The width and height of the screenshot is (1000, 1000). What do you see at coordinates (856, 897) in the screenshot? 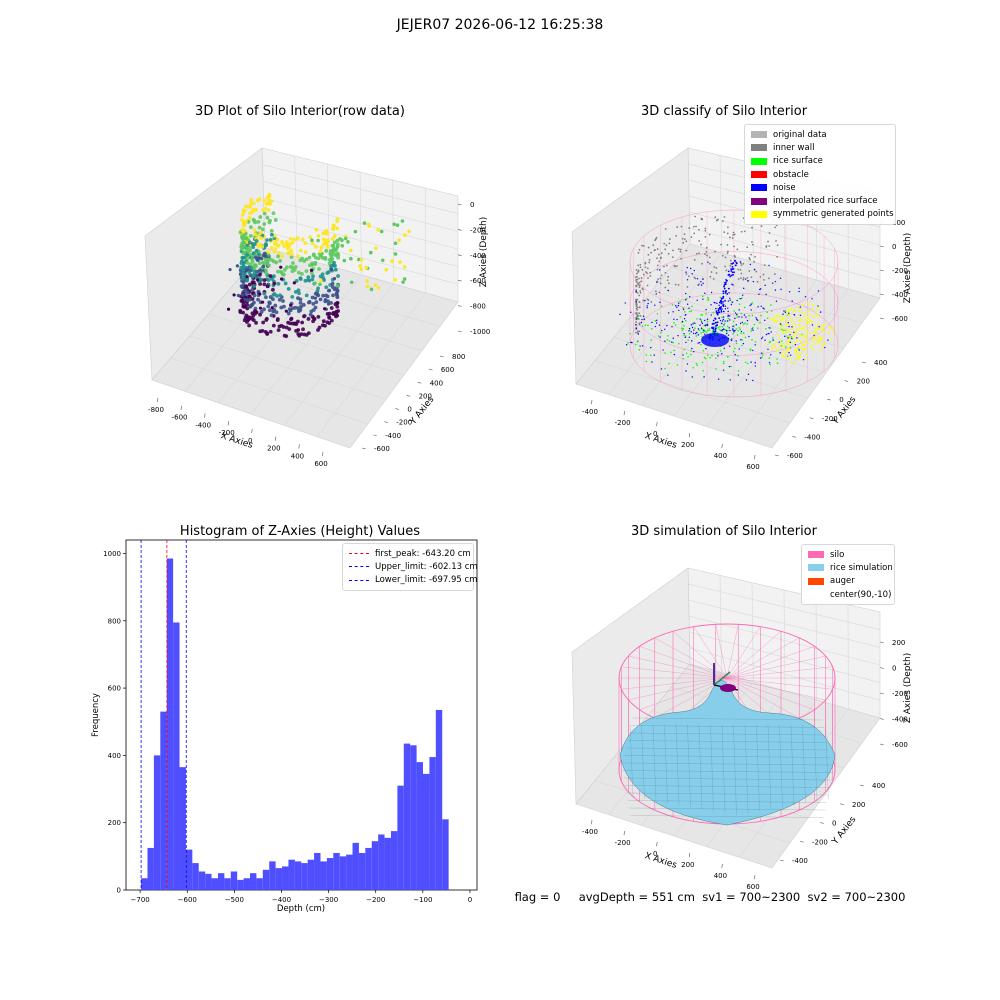
I see `sv2-value: sv2 = 700~2300` at bounding box center [856, 897].